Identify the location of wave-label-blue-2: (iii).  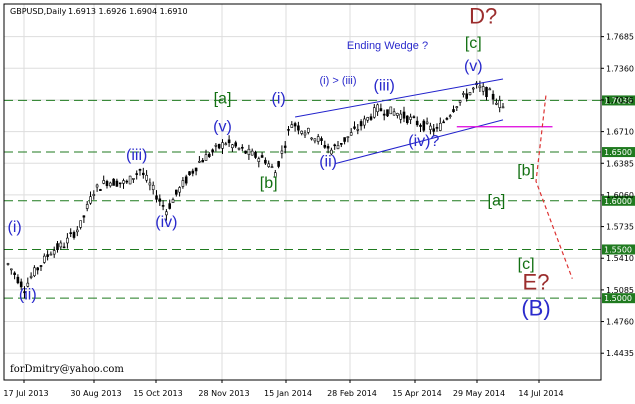
(136, 155).